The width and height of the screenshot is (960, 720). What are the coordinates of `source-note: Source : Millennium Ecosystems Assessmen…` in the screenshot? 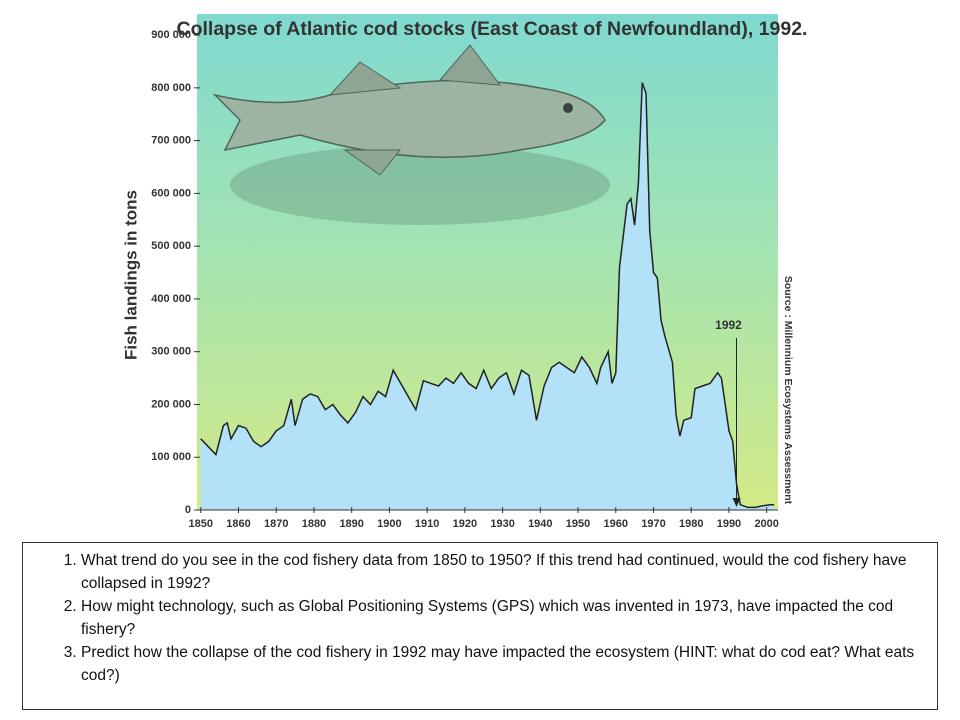 It's located at (788, 390).